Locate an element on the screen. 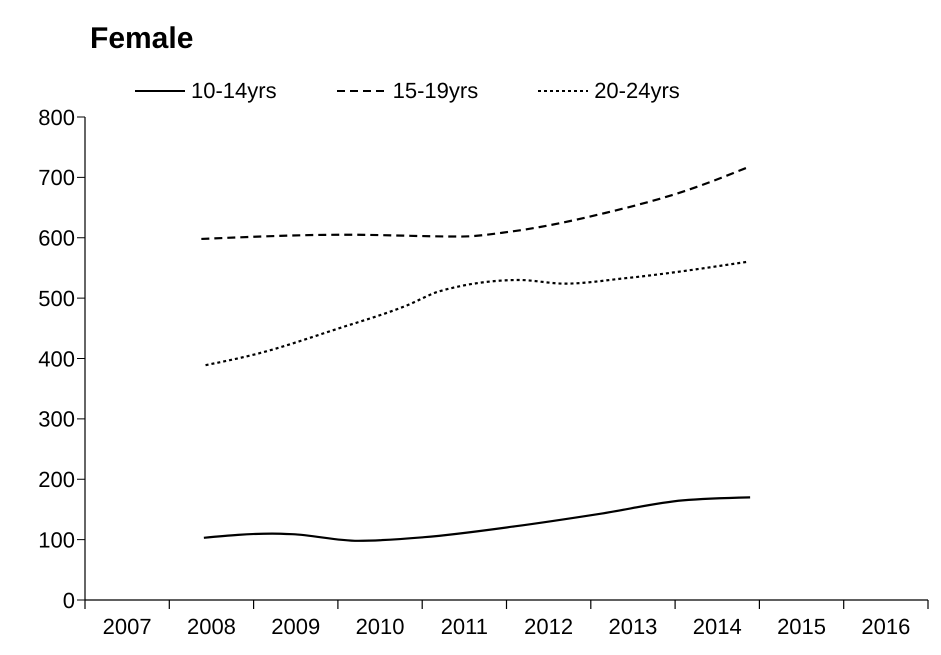 This screenshot has width=941, height=655. y-tick-label: 600 is located at coordinates (56, 238).